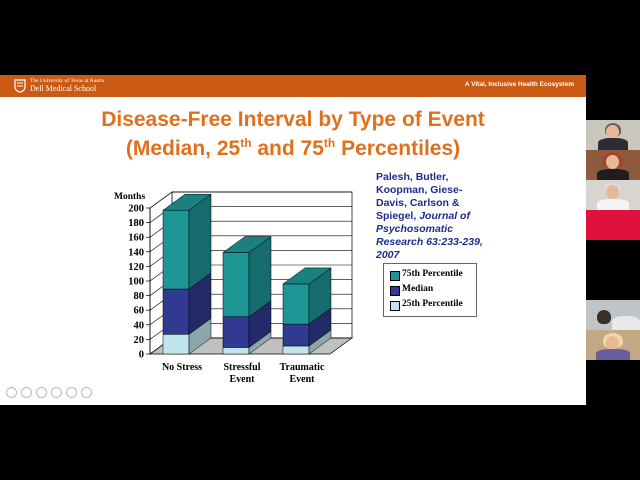  What do you see at coordinates (302, 367) in the screenshot?
I see `x-category-label: Traumatic` at bounding box center [302, 367].